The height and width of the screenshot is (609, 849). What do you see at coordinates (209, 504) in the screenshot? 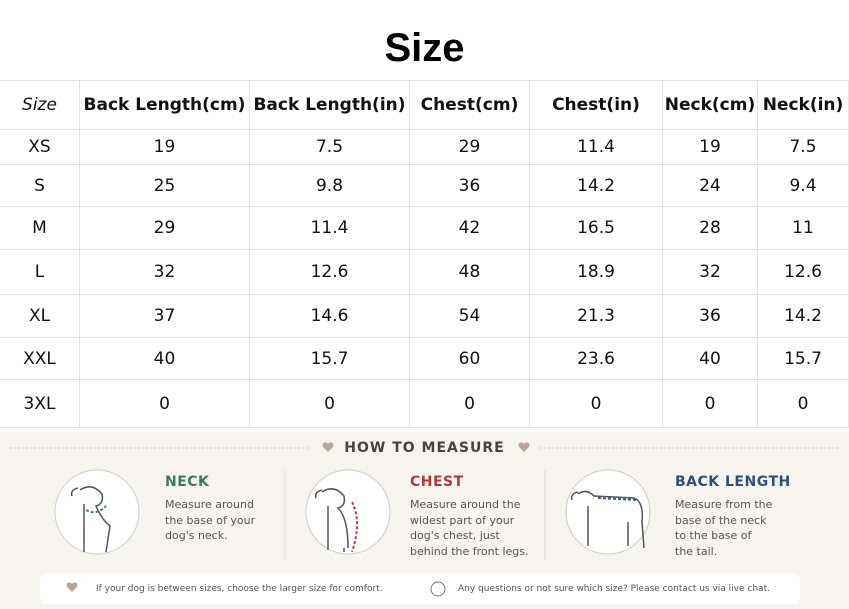
I see `measure-item-text: Measure around` at bounding box center [209, 504].